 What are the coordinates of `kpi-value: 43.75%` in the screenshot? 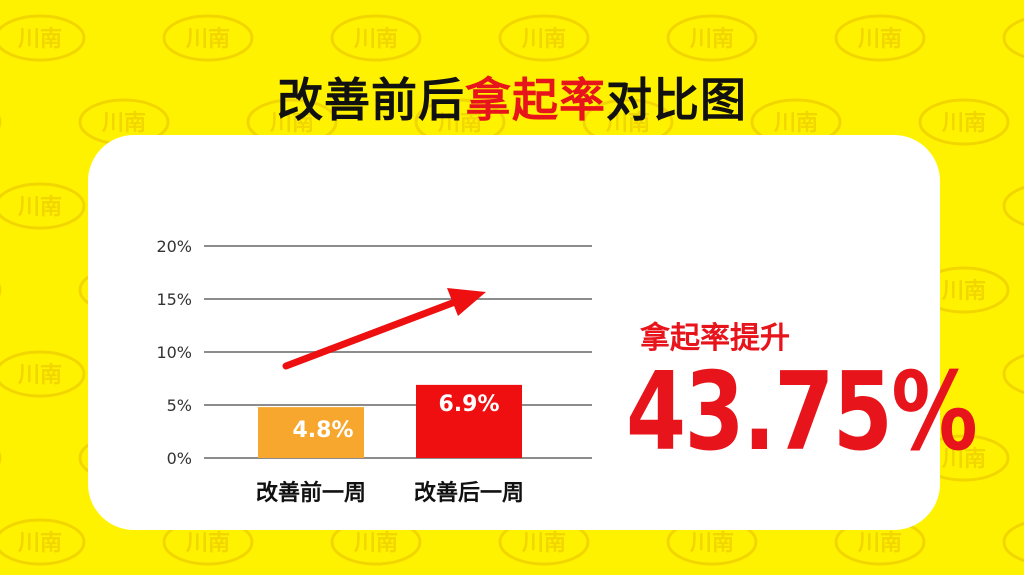 It's located at (802, 412).